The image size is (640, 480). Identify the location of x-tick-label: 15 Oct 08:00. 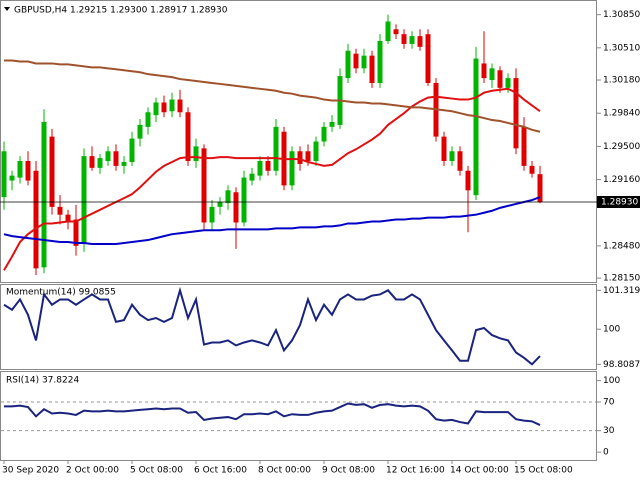
(543, 471).